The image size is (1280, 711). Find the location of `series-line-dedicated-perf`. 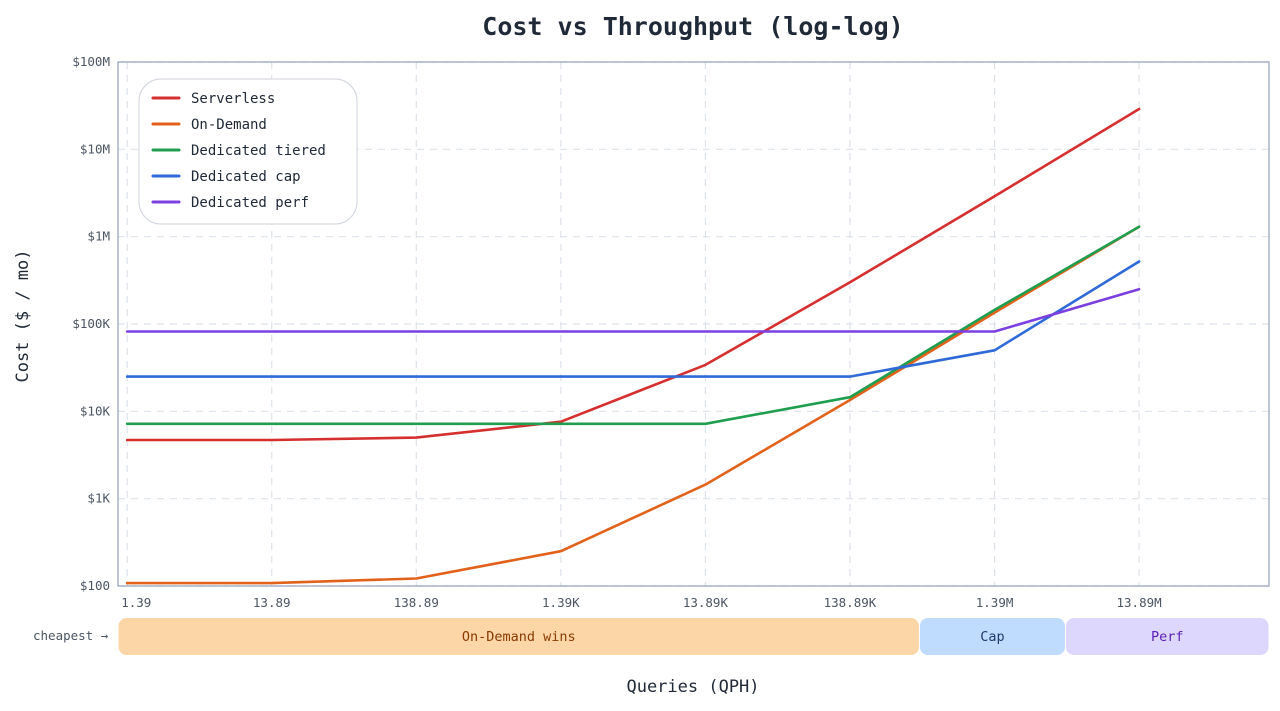

series-line-dedicated-perf is located at coordinates (633, 310).